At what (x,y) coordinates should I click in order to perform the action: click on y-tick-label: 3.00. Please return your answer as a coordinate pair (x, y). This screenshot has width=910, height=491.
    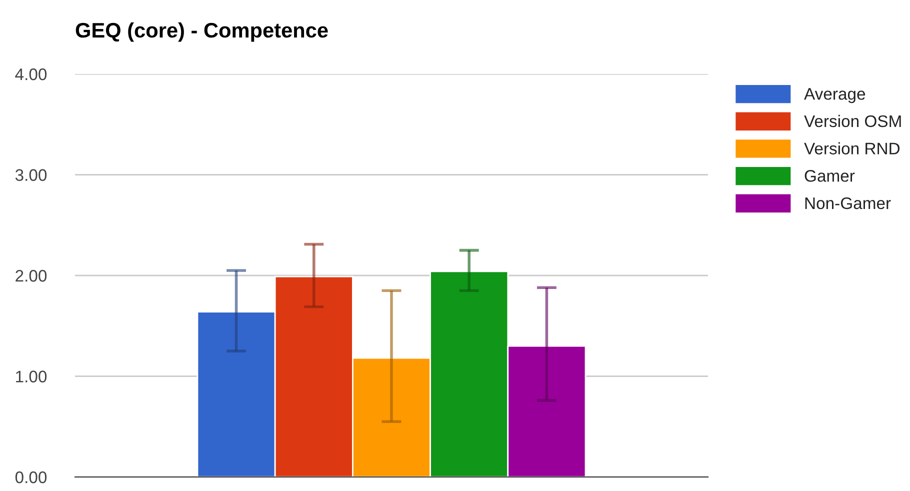
    Looking at the image, I should click on (31, 175).